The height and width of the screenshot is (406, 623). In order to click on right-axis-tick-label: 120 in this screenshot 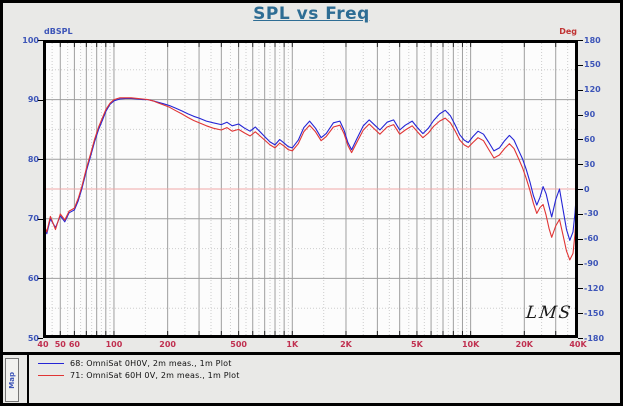, I will do `click(592, 90)`.